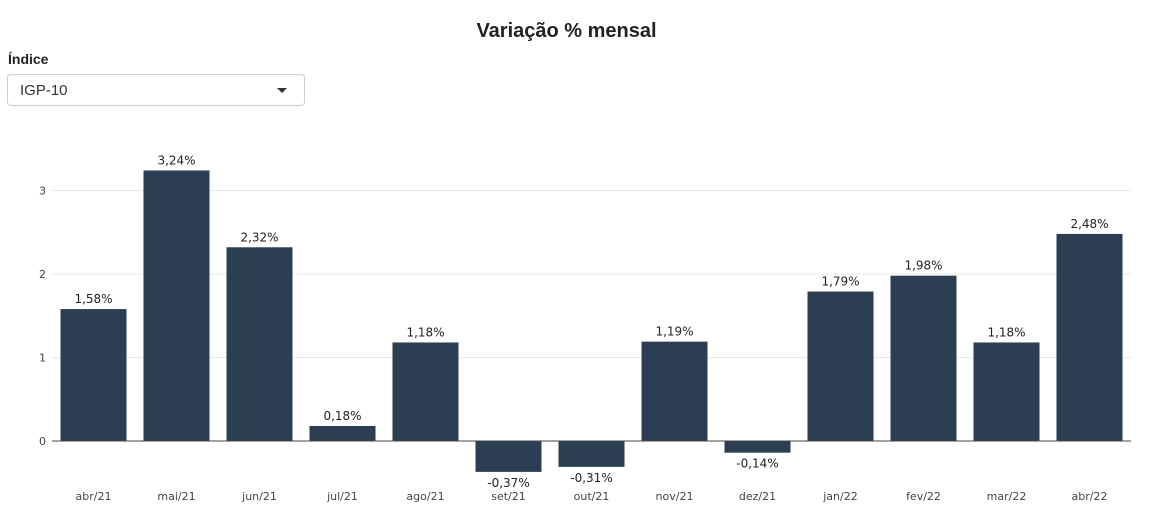 The image size is (1160, 525). Describe the element at coordinates (42, 191) in the screenshot. I see `y-tick-label: 3` at that location.